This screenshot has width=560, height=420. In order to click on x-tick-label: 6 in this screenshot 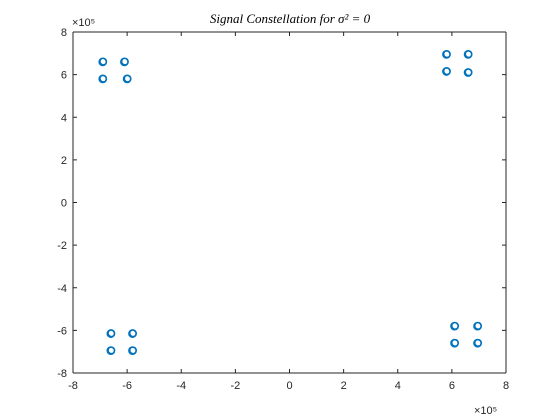, I will do `click(452, 386)`.